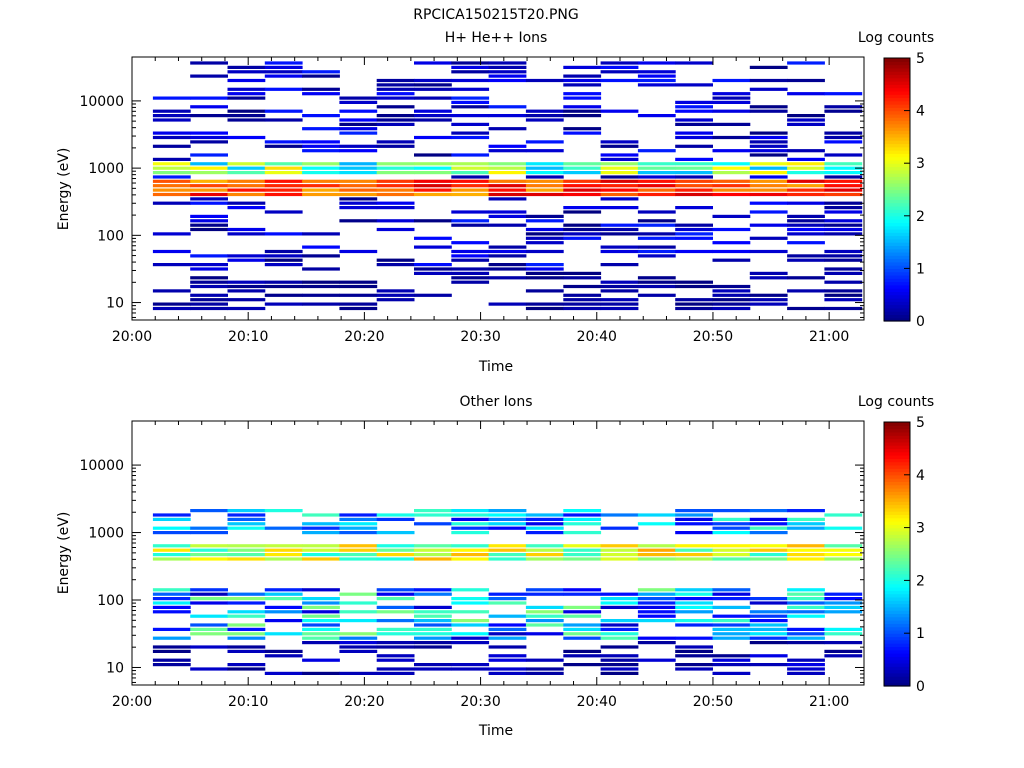 The image size is (1024, 768). I want to click on colorbar-frame, so click(897, 189).